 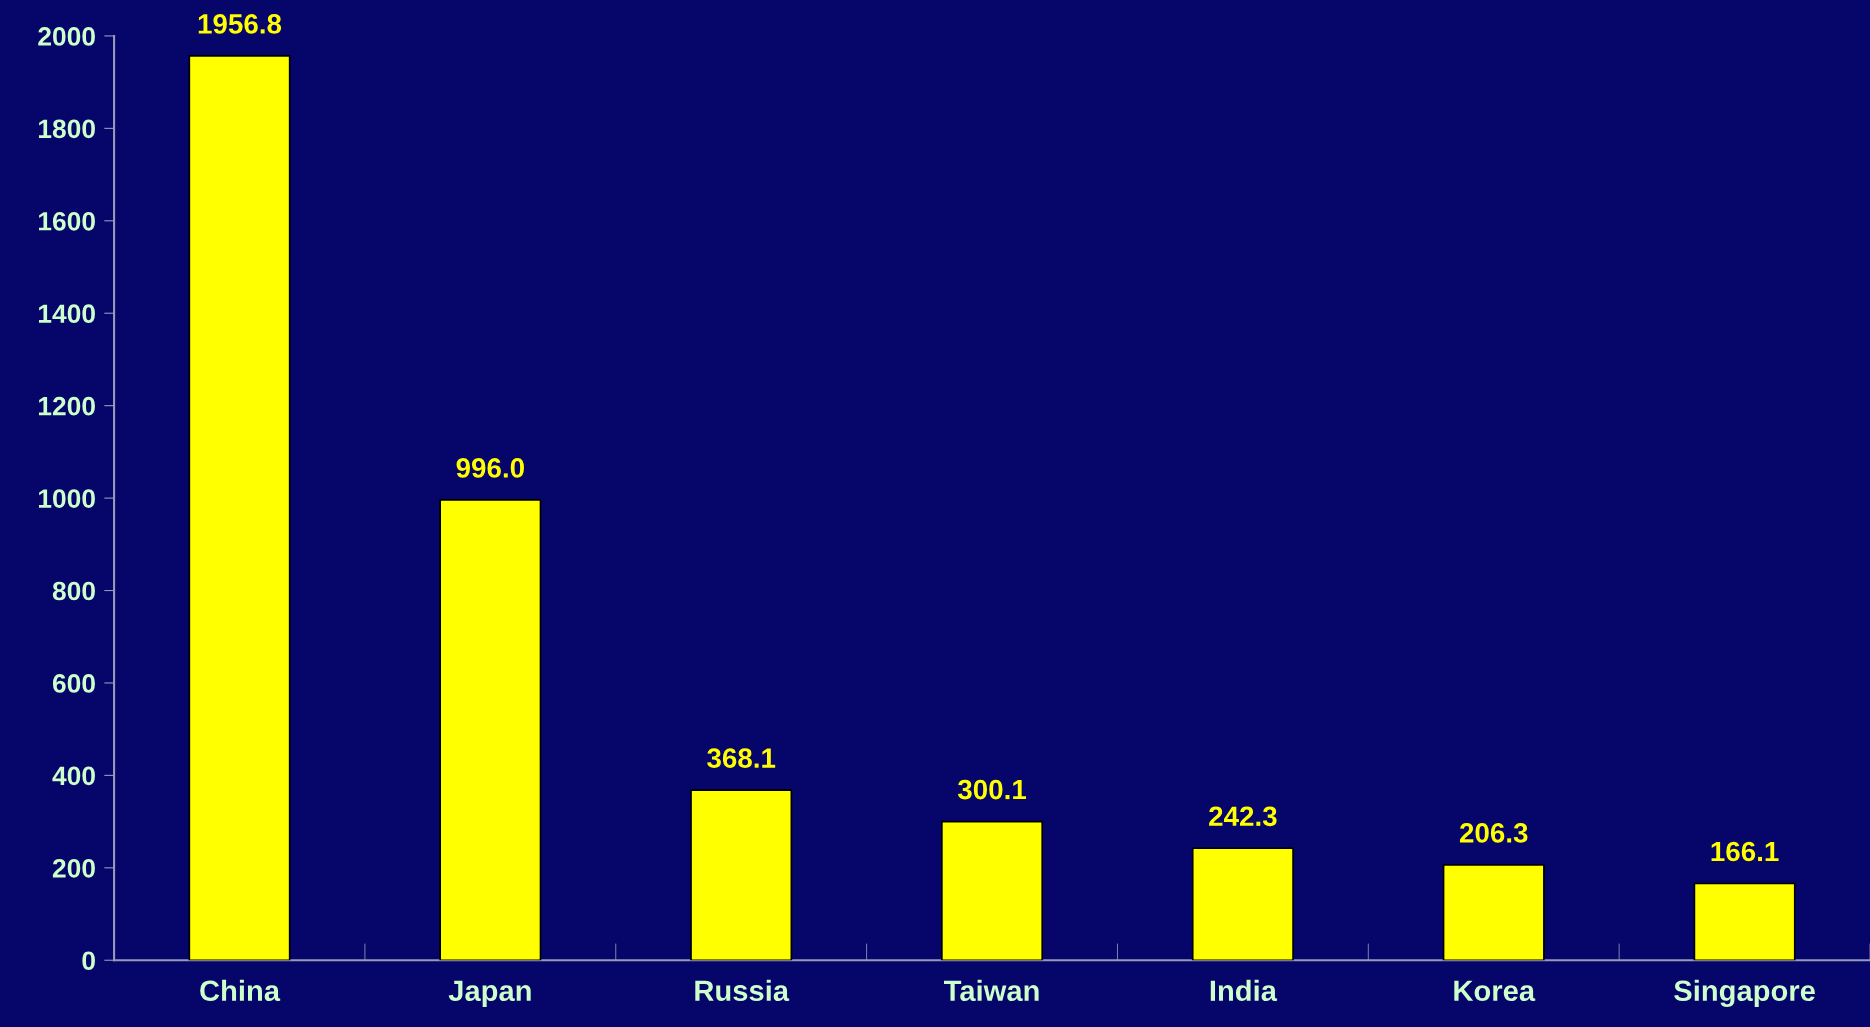 What do you see at coordinates (66, 129) in the screenshot?
I see `y-tick-label: 1800` at bounding box center [66, 129].